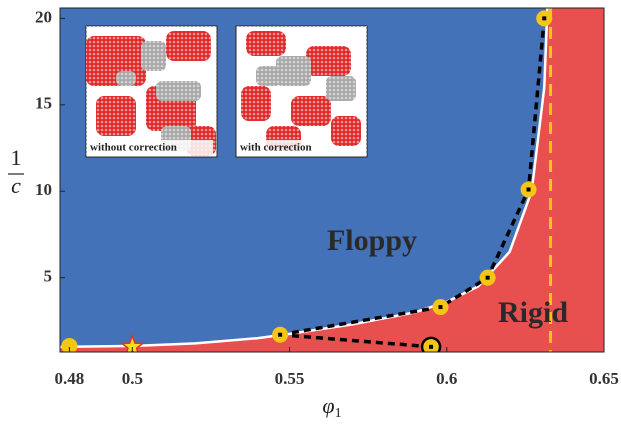  I want to click on region-label: Floppy, so click(372, 240).